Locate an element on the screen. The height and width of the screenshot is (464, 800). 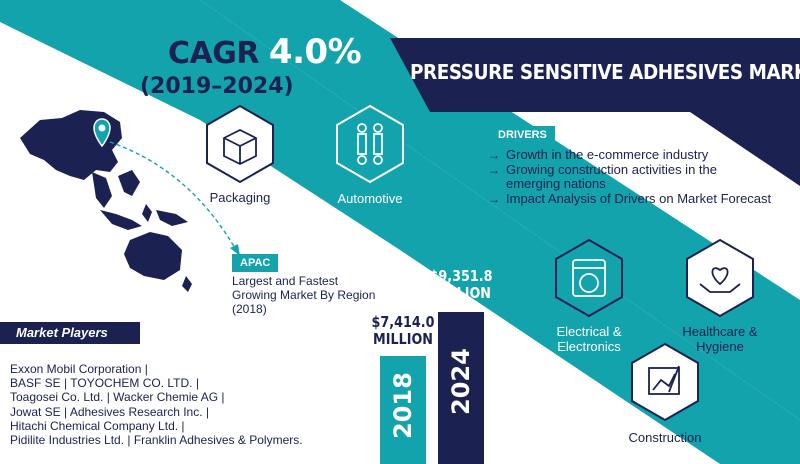
washing-machine-icon is located at coordinates (589, 278).